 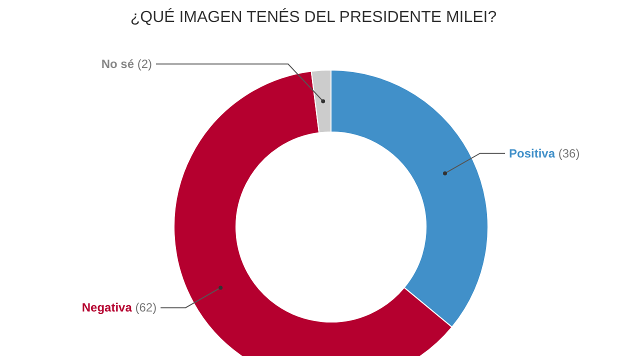 What do you see at coordinates (567, 153) in the screenshot?
I see `data-label: (36)` at bounding box center [567, 153].